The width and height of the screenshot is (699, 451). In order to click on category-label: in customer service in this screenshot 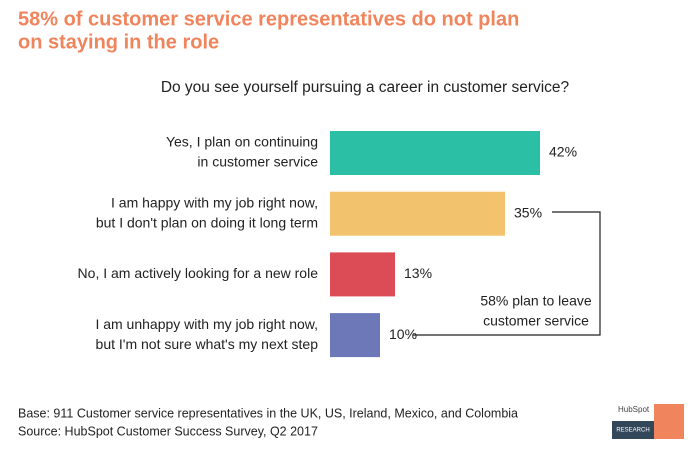, I will do `click(257, 162)`.